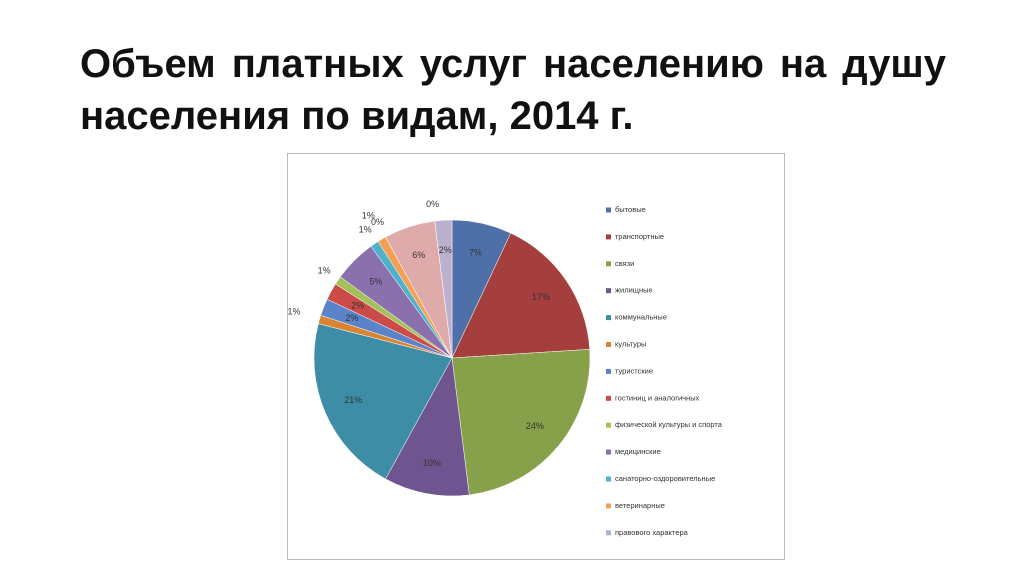 The width and height of the screenshot is (1024, 574). I want to click on legend-label: туристские, so click(634, 370).